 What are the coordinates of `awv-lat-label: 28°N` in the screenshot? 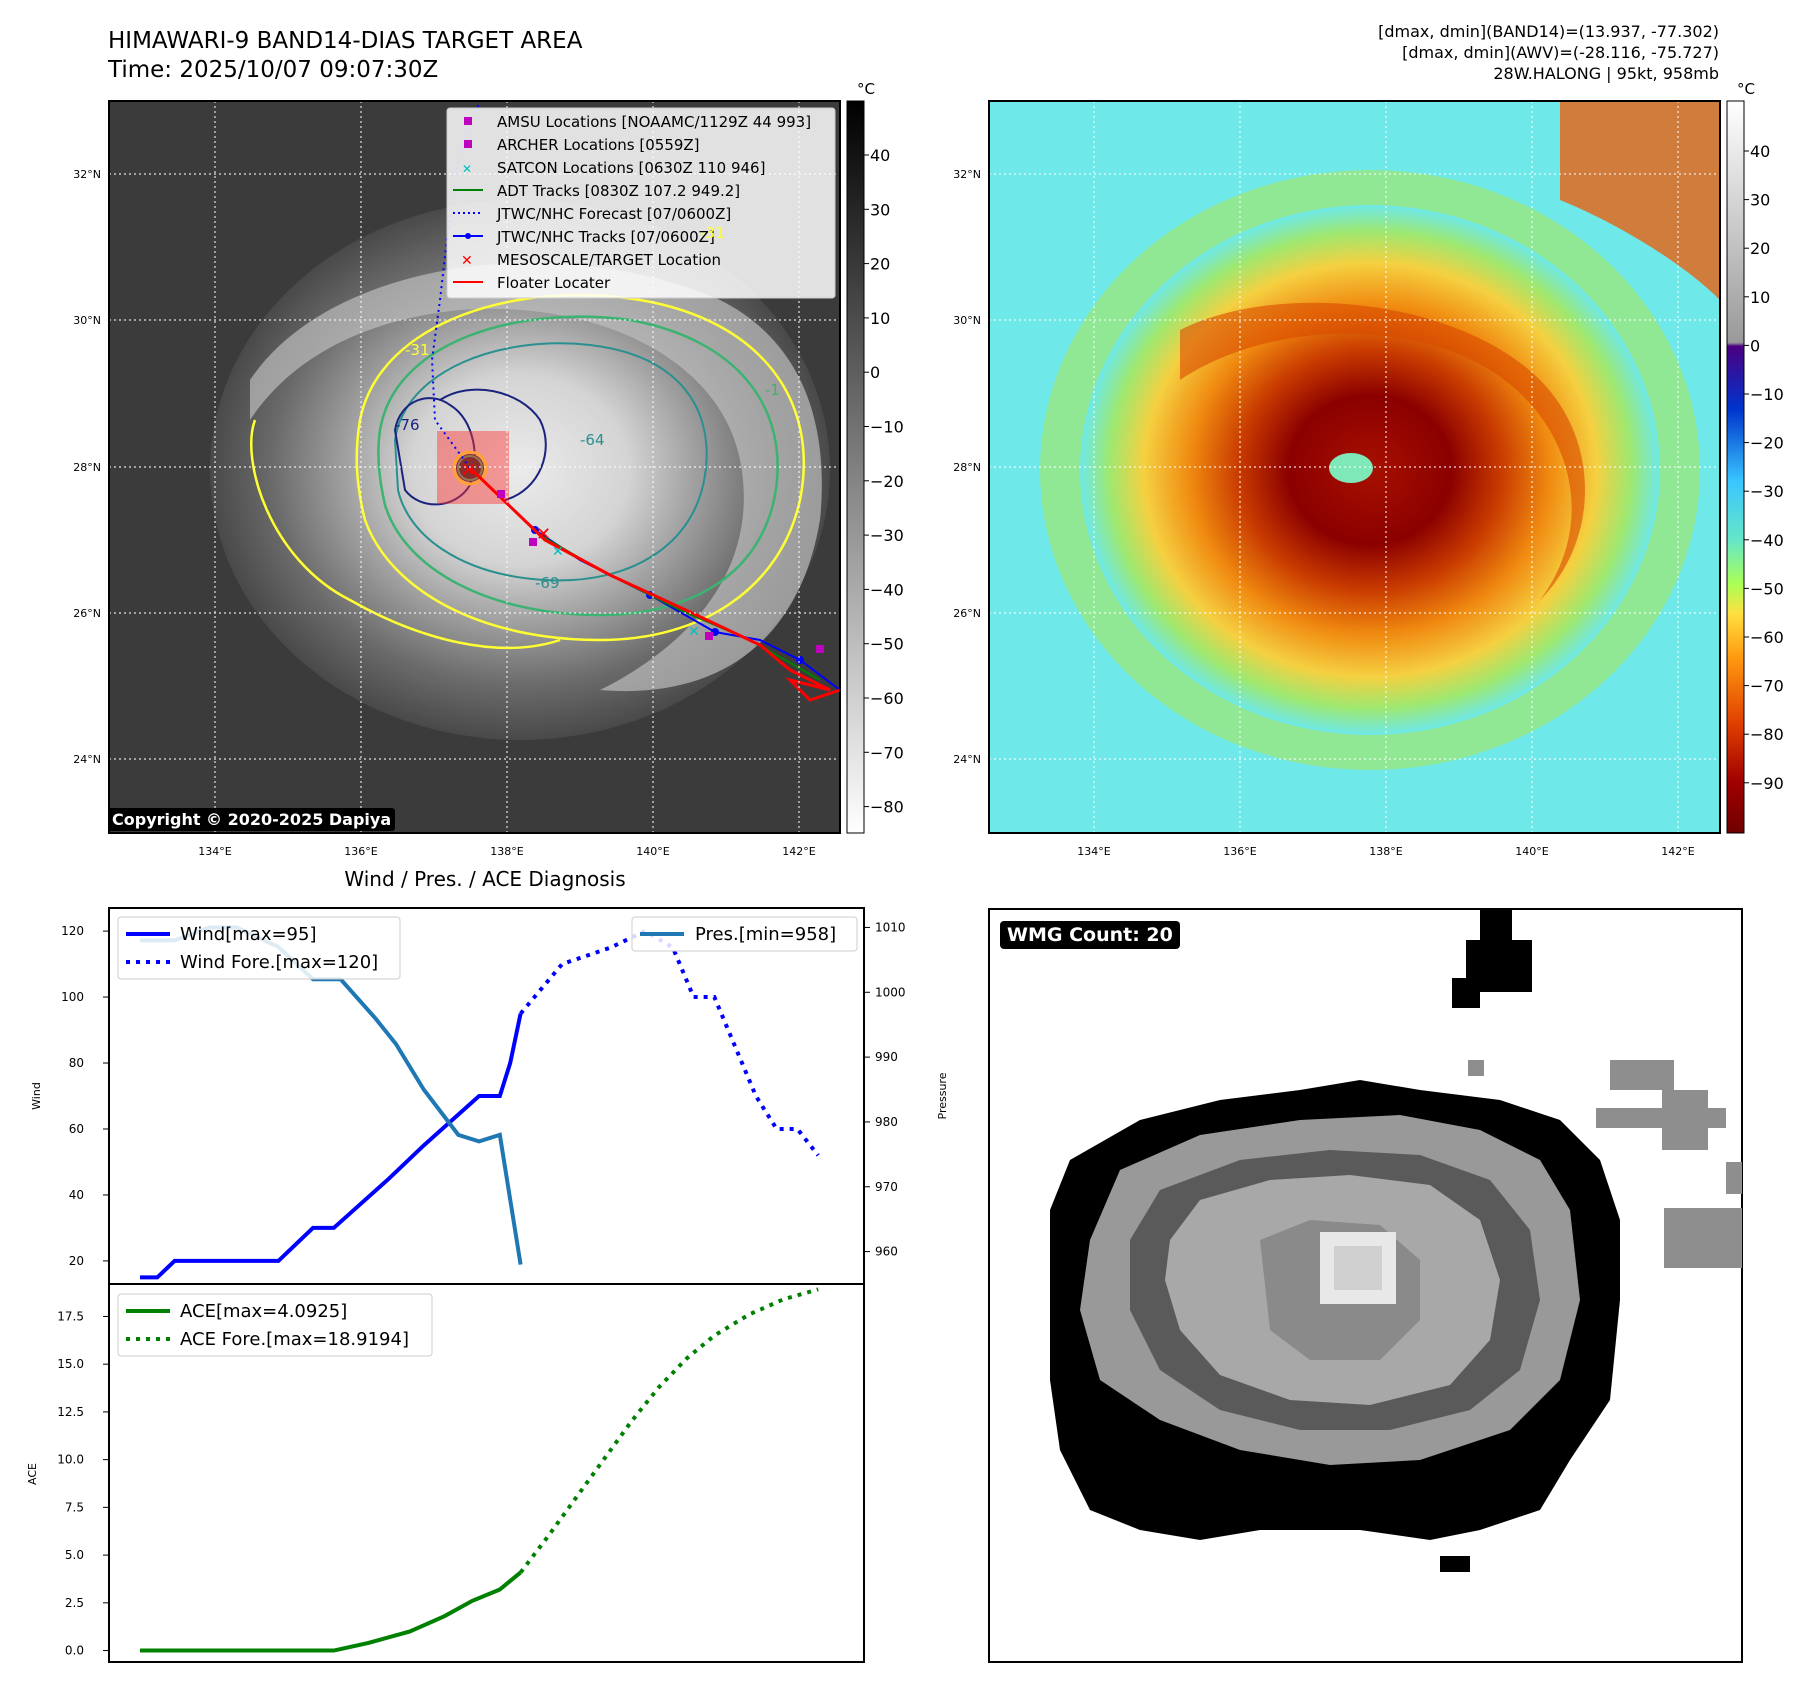 It's located at (967, 467).